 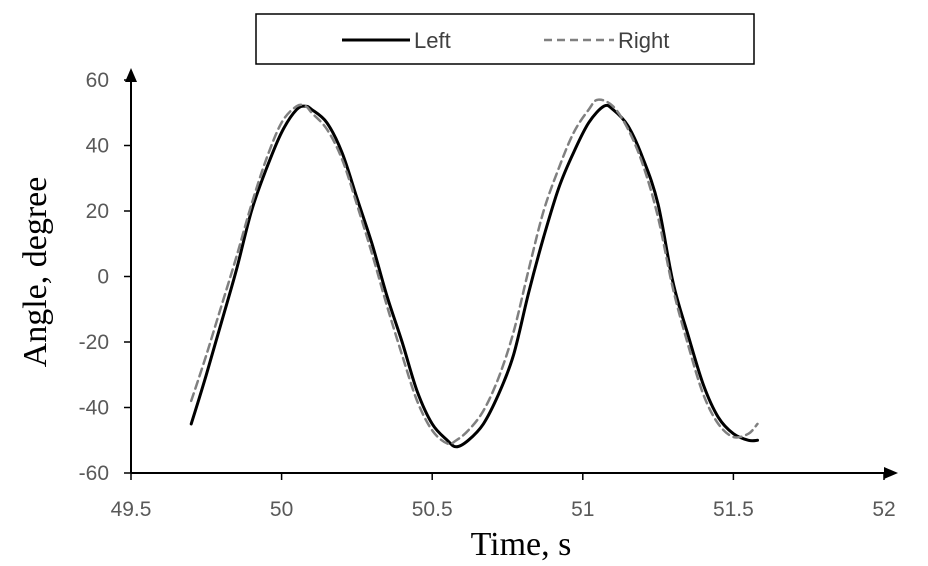 What do you see at coordinates (97, 80) in the screenshot?
I see `y-tick-label: 60` at bounding box center [97, 80].